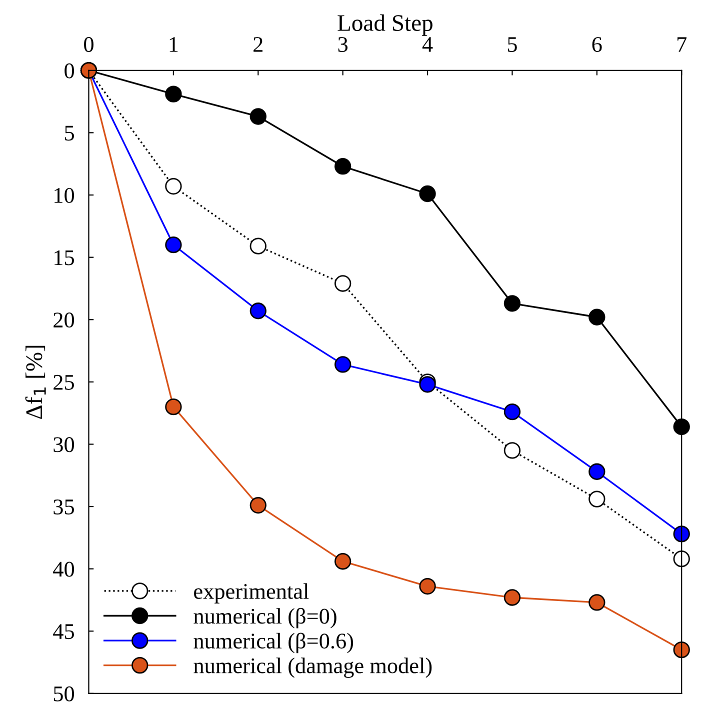 The height and width of the screenshot is (704, 710). Describe the element at coordinates (64, 258) in the screenshot. I see `y-tick-label: 15` at that location.